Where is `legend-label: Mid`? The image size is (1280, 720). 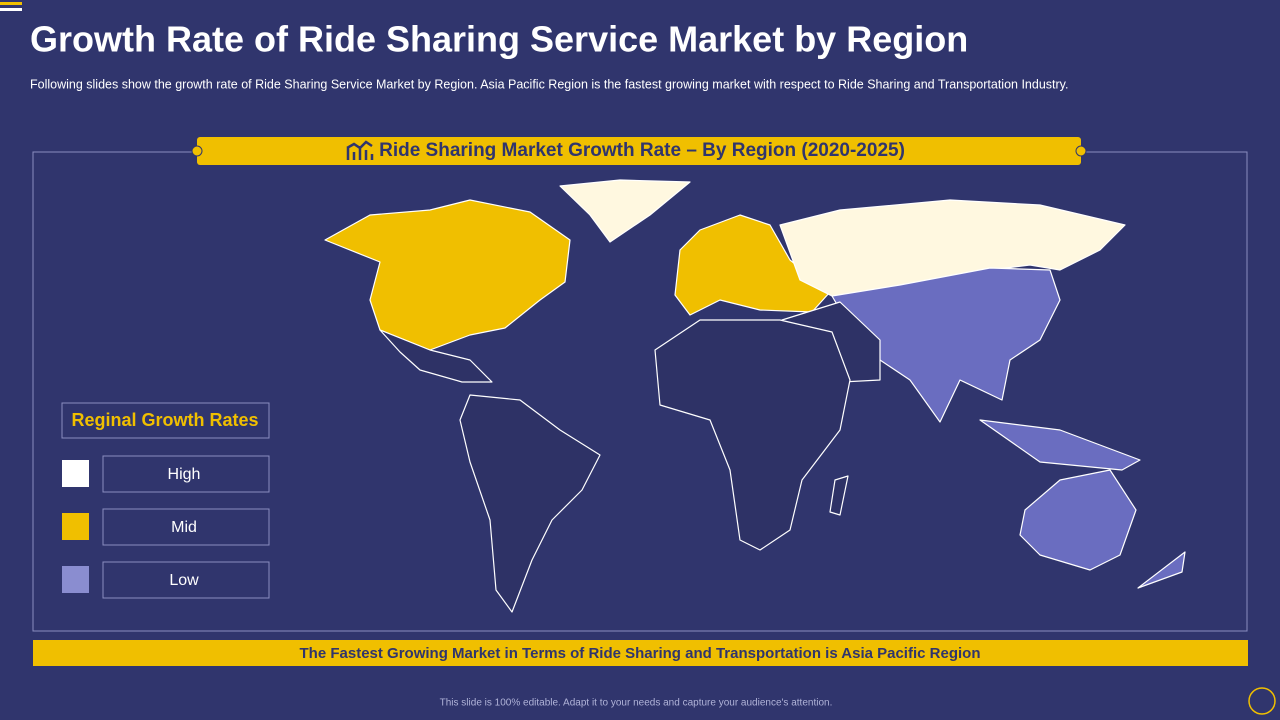
legend-label: Mid is located at coordinates (184, 527).